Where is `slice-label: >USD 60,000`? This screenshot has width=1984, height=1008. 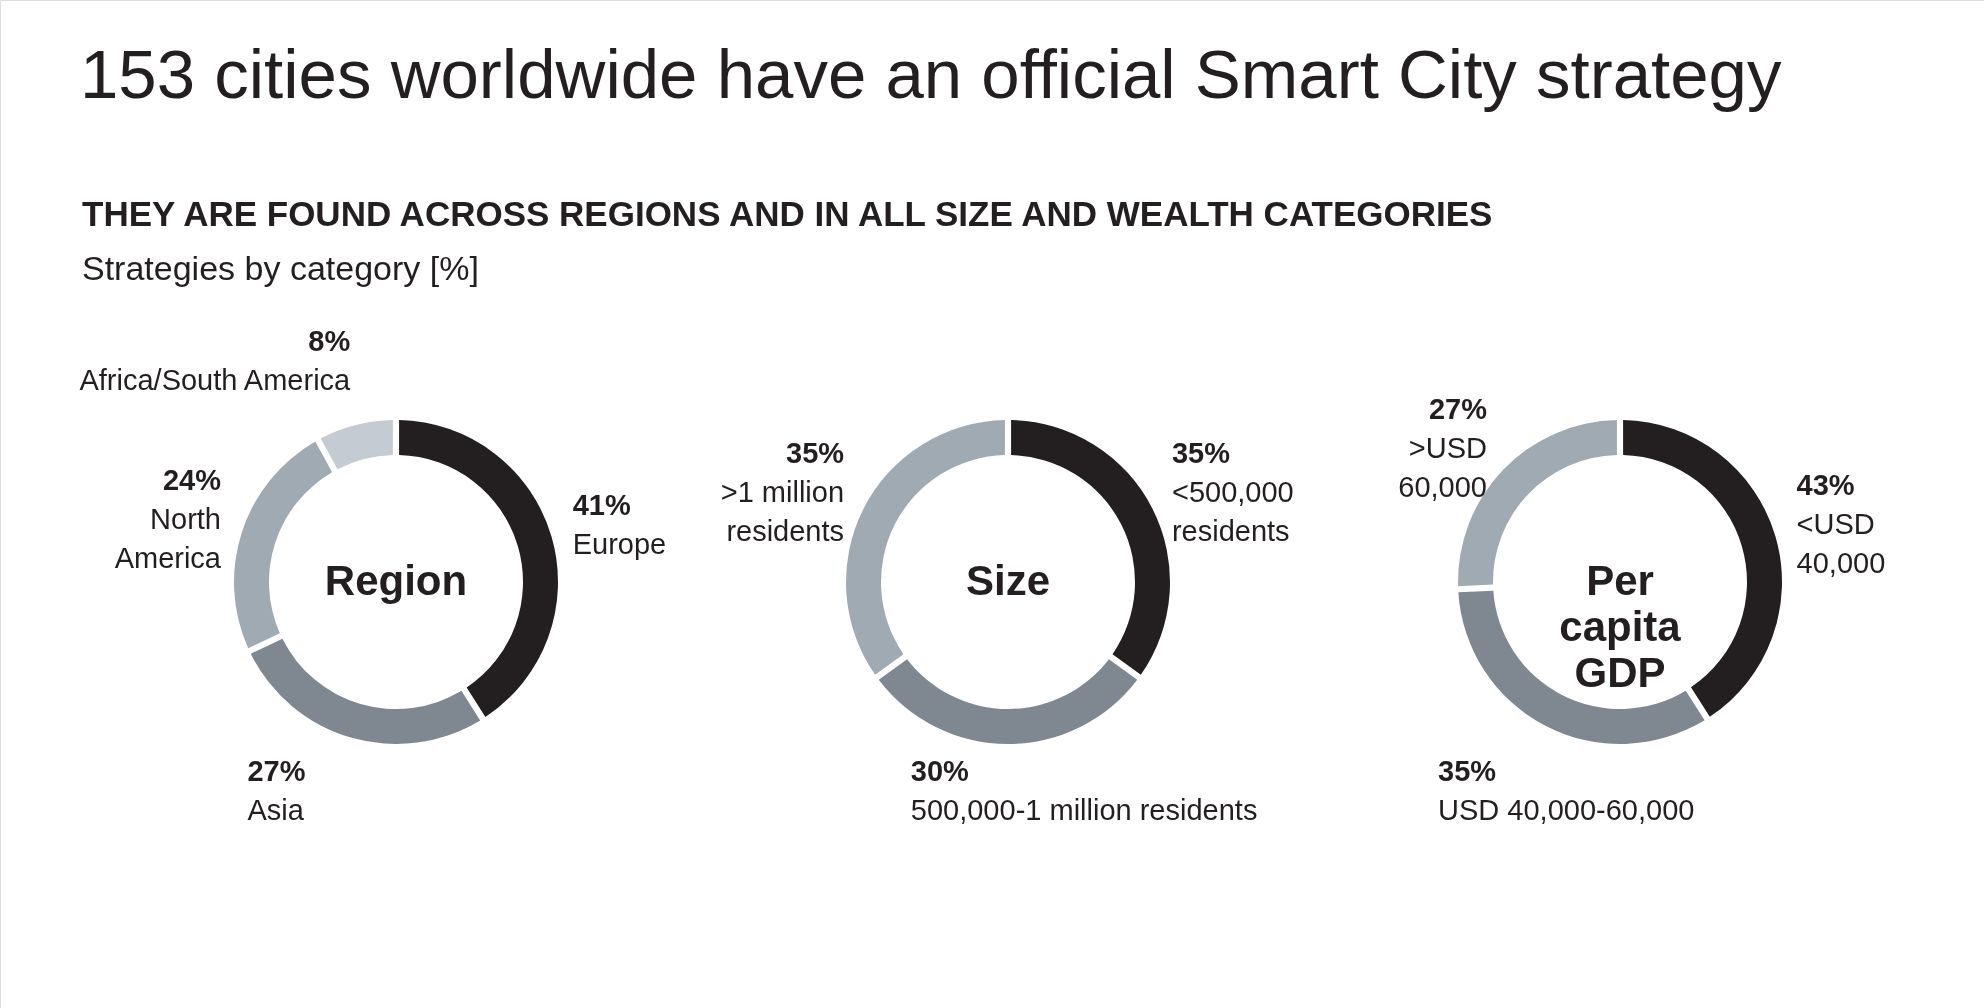
slice-label: >USD 60,000 is located at coordinates (1443, 468).